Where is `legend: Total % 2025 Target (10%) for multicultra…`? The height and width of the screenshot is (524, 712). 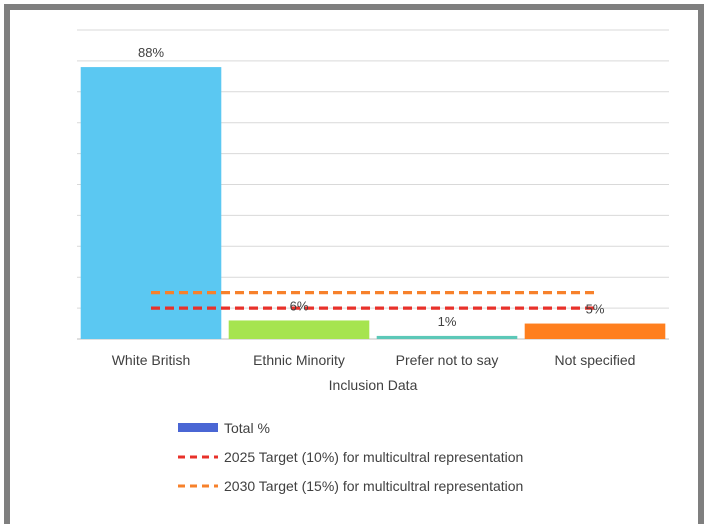
legend: Total % 2025 Target (10%) for multicultra… is located at coordinates (350, 457).